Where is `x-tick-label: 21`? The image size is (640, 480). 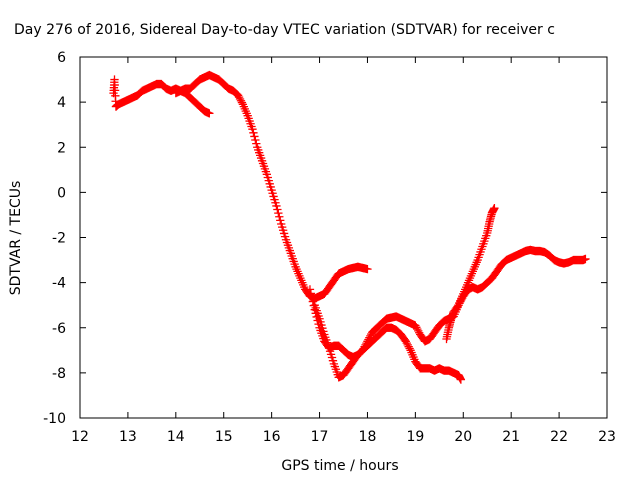 x-tick-label: 21 is located at coordinates (511, 437).